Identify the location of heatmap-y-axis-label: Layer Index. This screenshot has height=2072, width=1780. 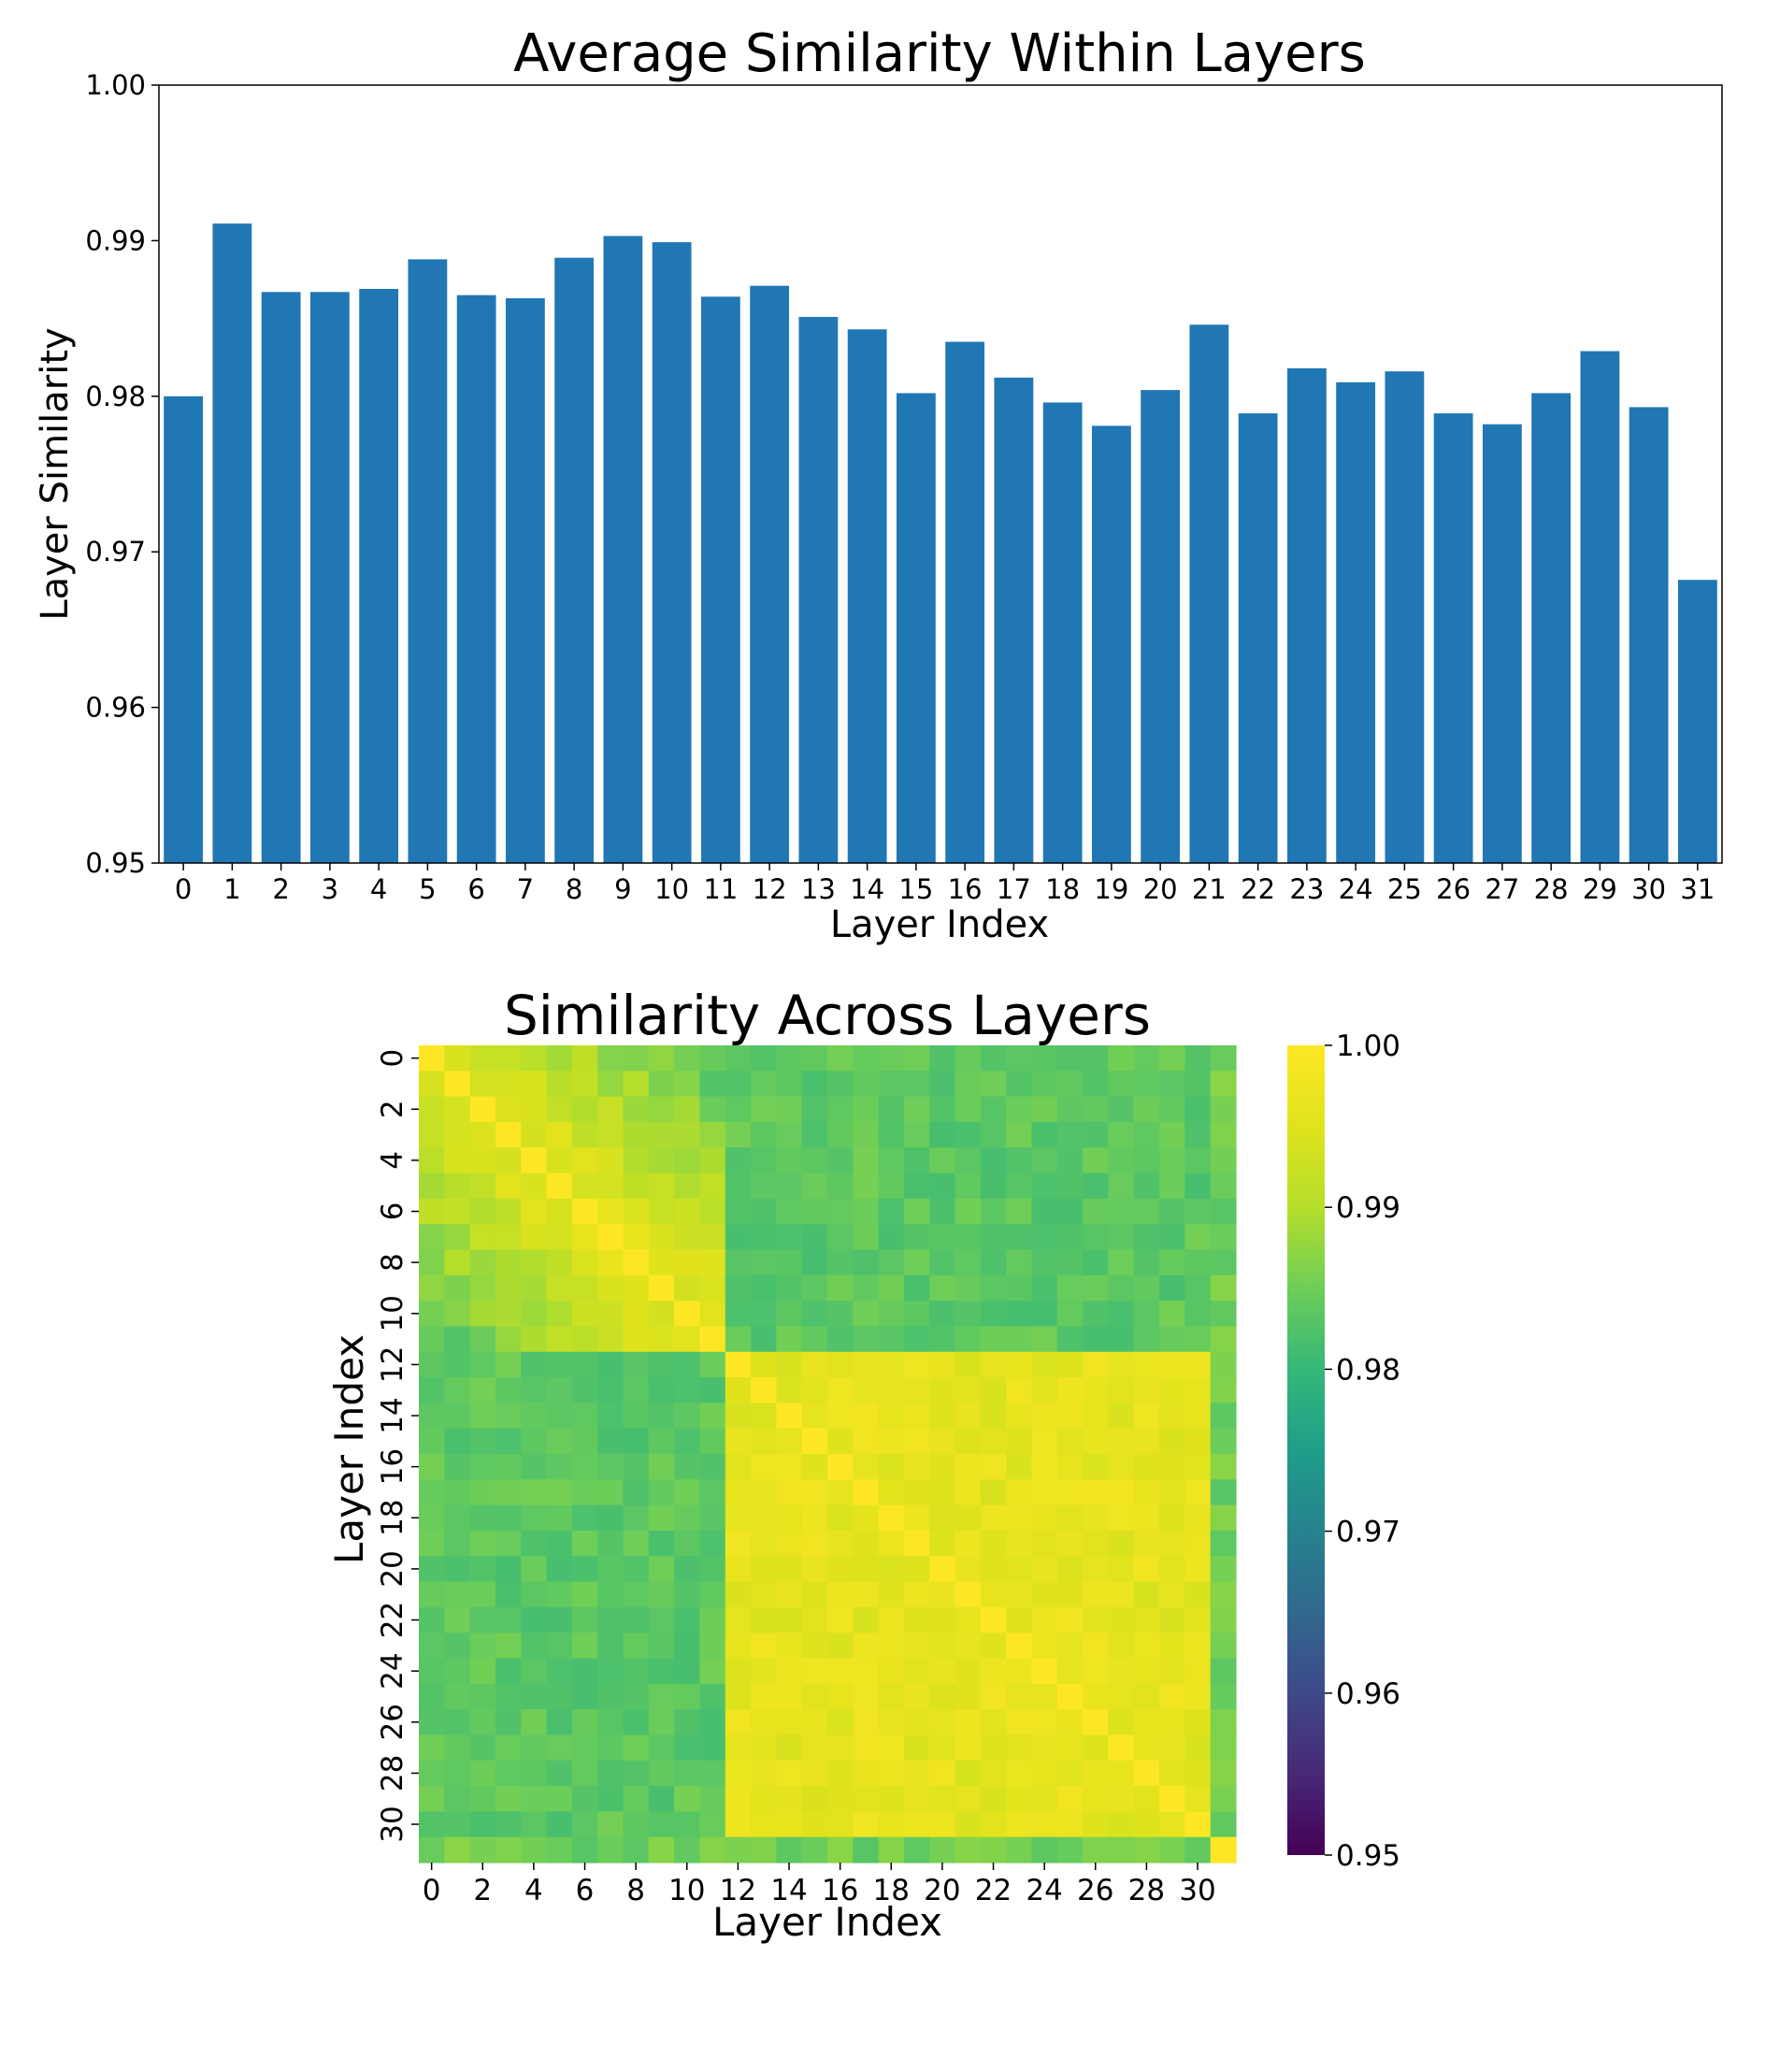
(349, 1449).